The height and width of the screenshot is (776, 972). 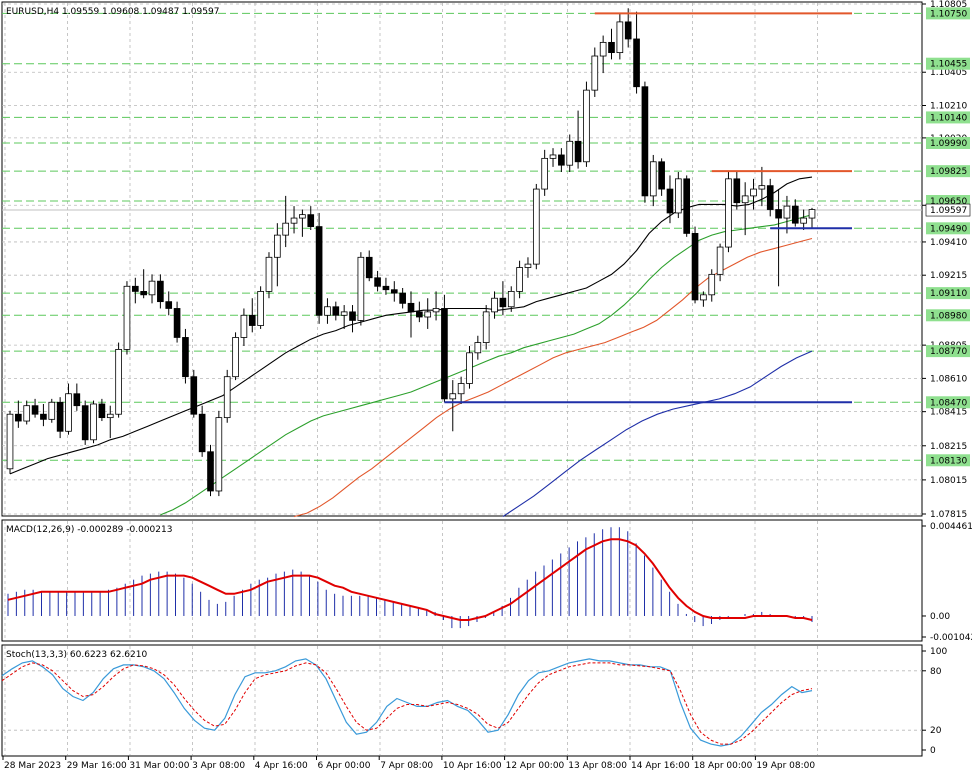 I want to click on price-tick-label: 1.08610, so click(x=948, y=379).